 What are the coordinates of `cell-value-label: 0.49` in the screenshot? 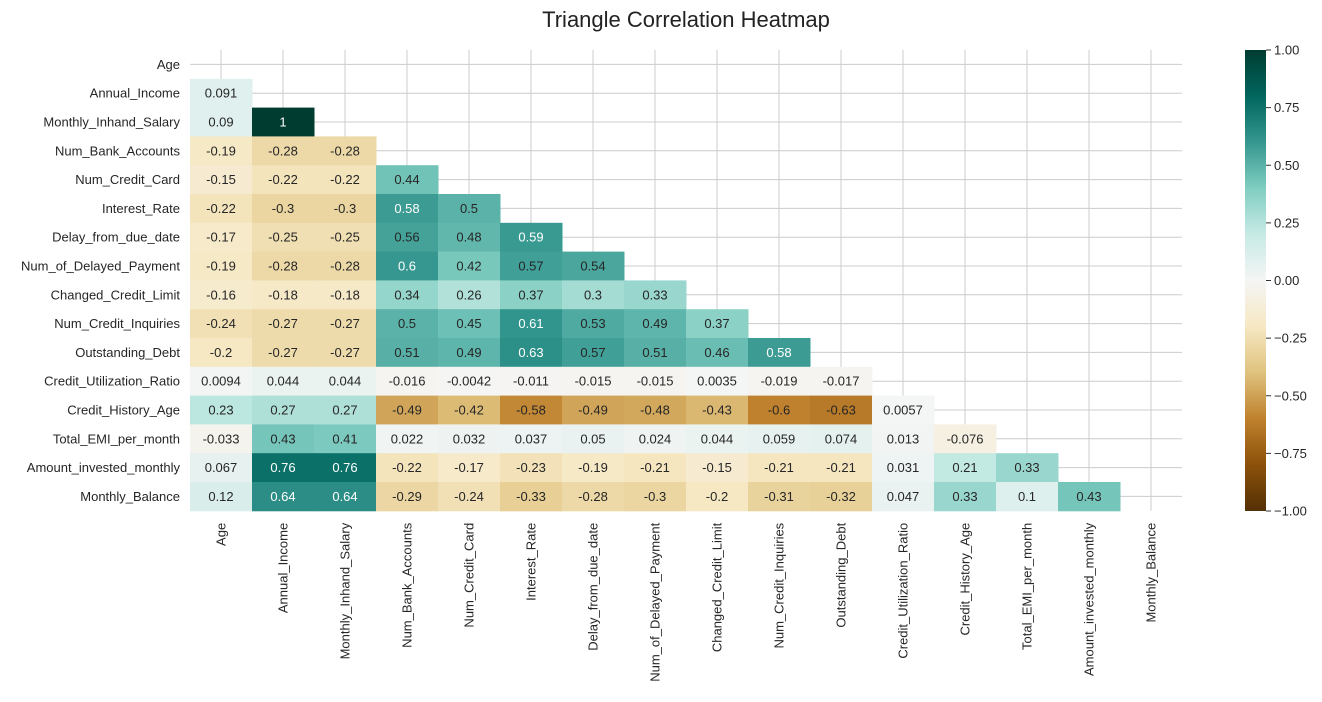 It's located at (468, 352).